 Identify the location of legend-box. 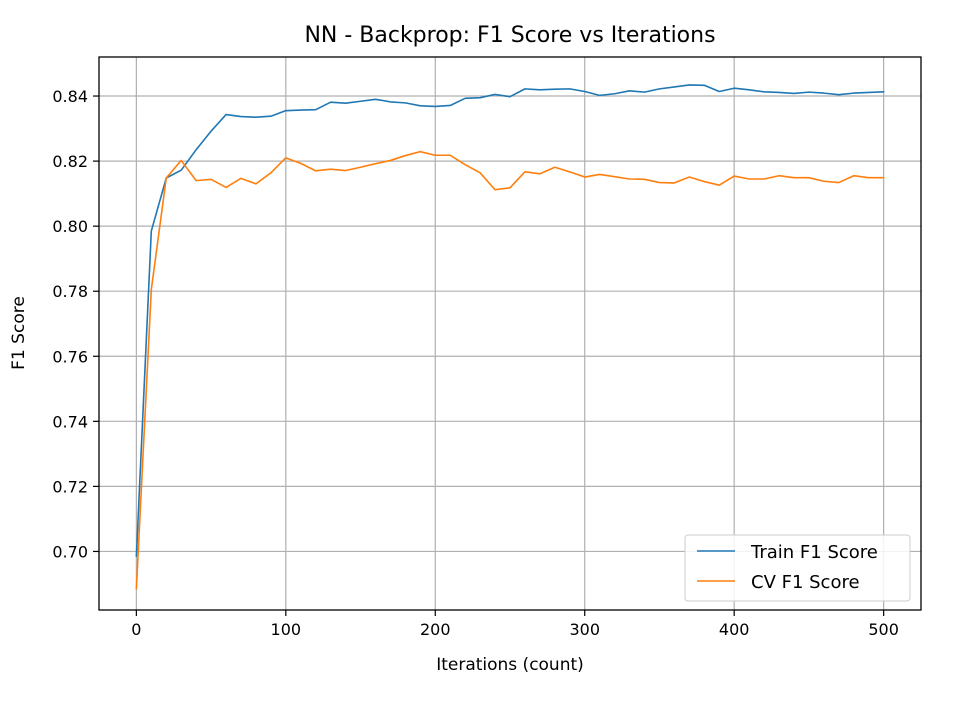
(797, 568).